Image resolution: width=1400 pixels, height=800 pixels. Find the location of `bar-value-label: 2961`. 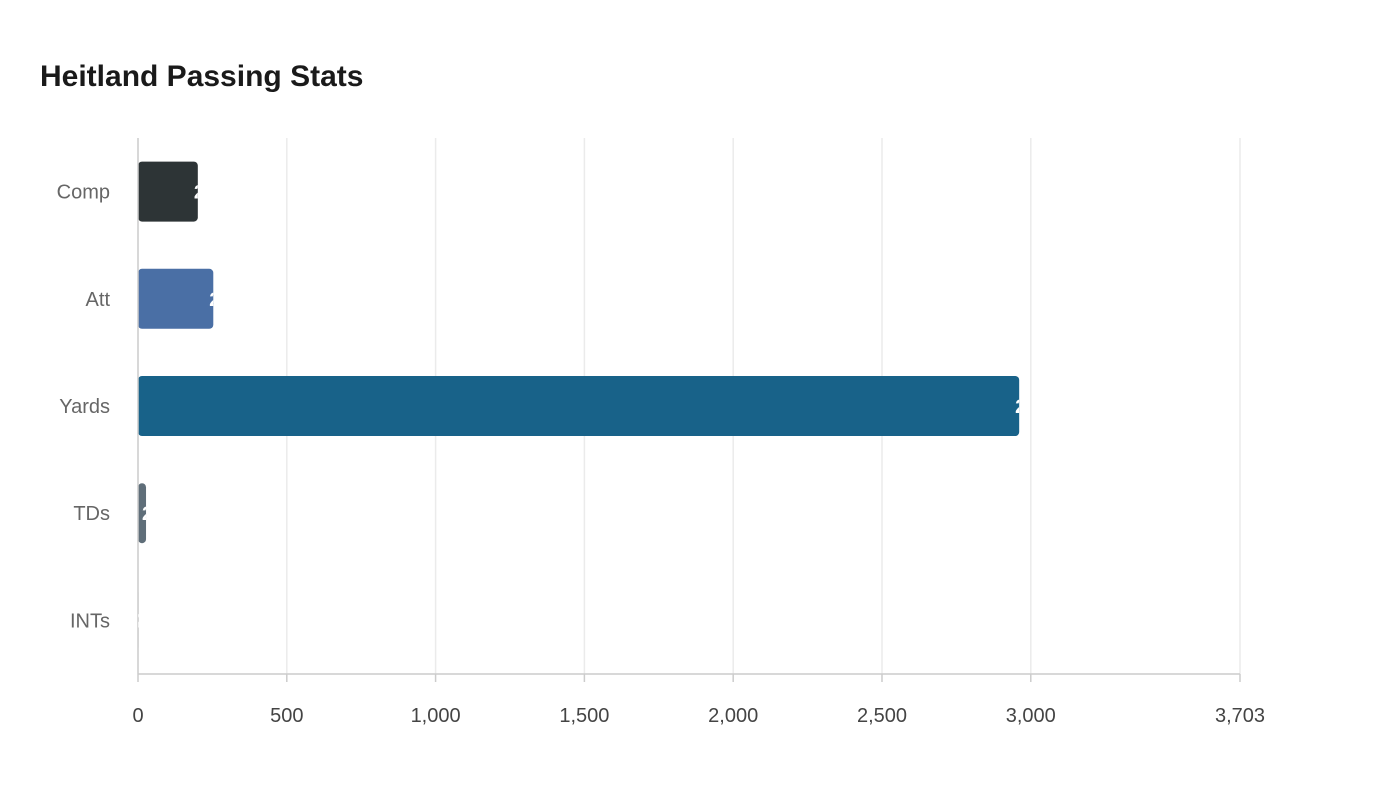

bar-value-label: 2961 is located at coordinates (1036, 407).